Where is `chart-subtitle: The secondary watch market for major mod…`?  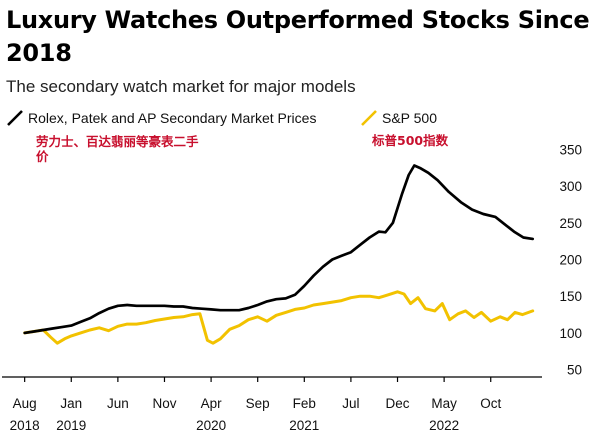
chart-subtitle: The secondary watch market for major mod… is located at coordinates (181, 86).